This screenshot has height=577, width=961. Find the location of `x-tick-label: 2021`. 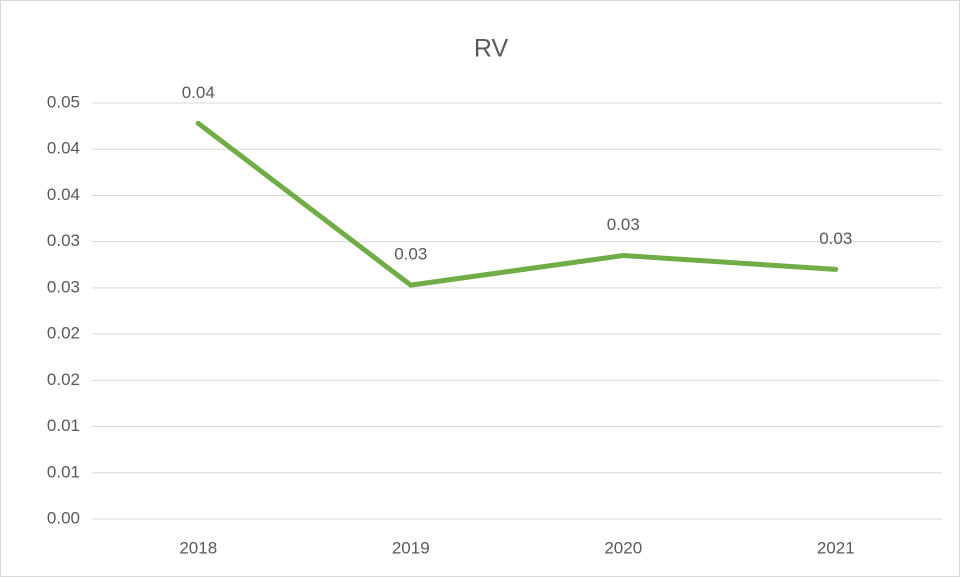

x-tick-label: 2021 is located at coordinates (836, 547).